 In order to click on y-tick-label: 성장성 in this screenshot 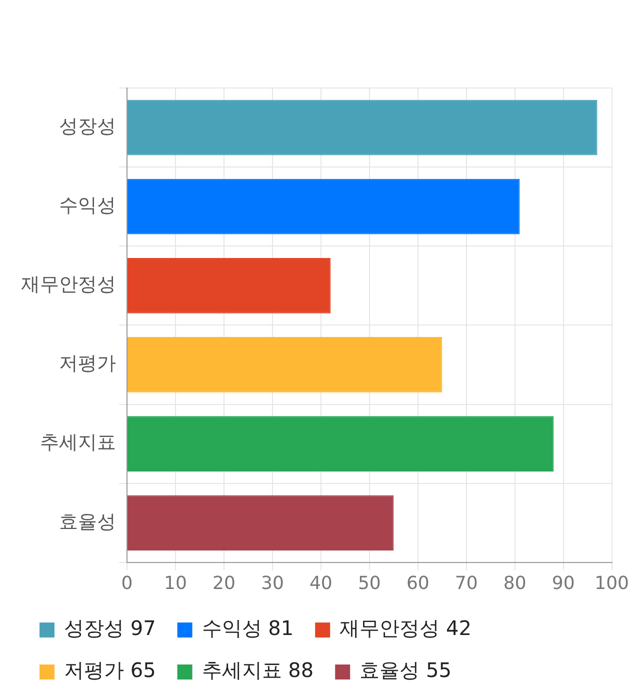, I will do `click(87, 126)`.